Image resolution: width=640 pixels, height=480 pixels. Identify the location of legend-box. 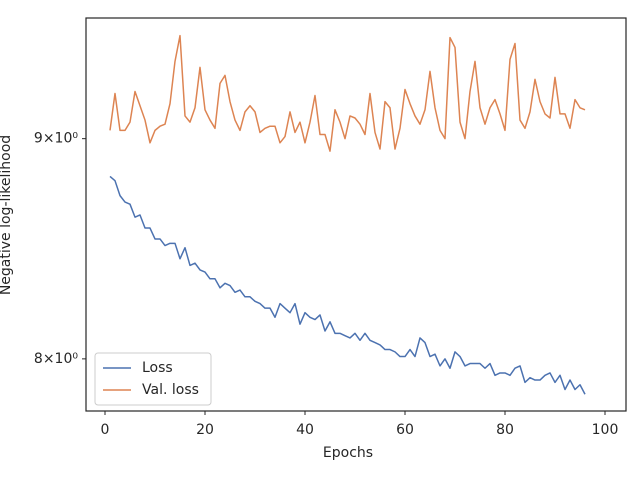
(153, 379).